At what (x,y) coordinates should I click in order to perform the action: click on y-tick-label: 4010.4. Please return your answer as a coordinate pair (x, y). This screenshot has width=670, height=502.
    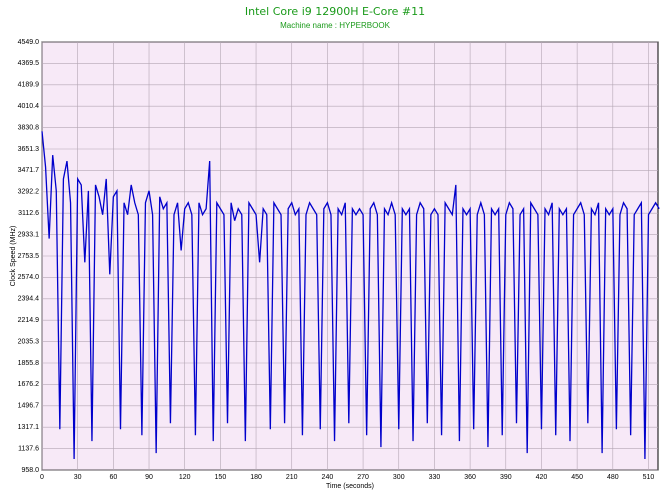
    Looking at the image, I should click on (29, 106).